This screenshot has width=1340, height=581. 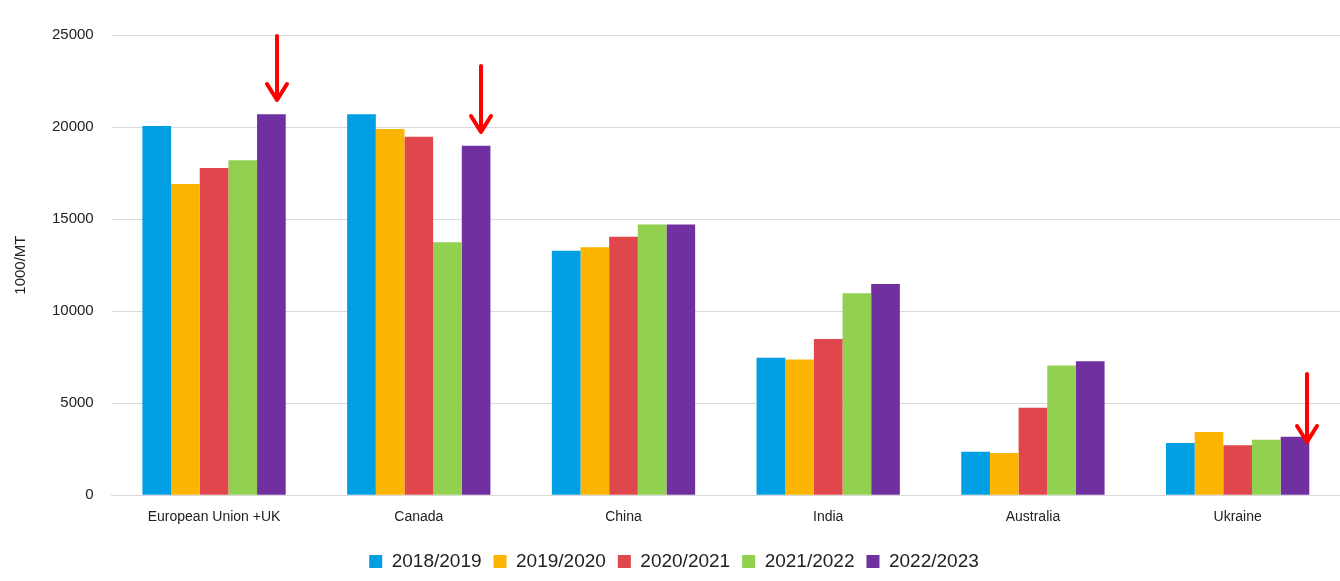 What do you see at coordinates (72, 218) in the screenshot?
I see `y-tick-label: 15000` at bounding box center [72, 218].